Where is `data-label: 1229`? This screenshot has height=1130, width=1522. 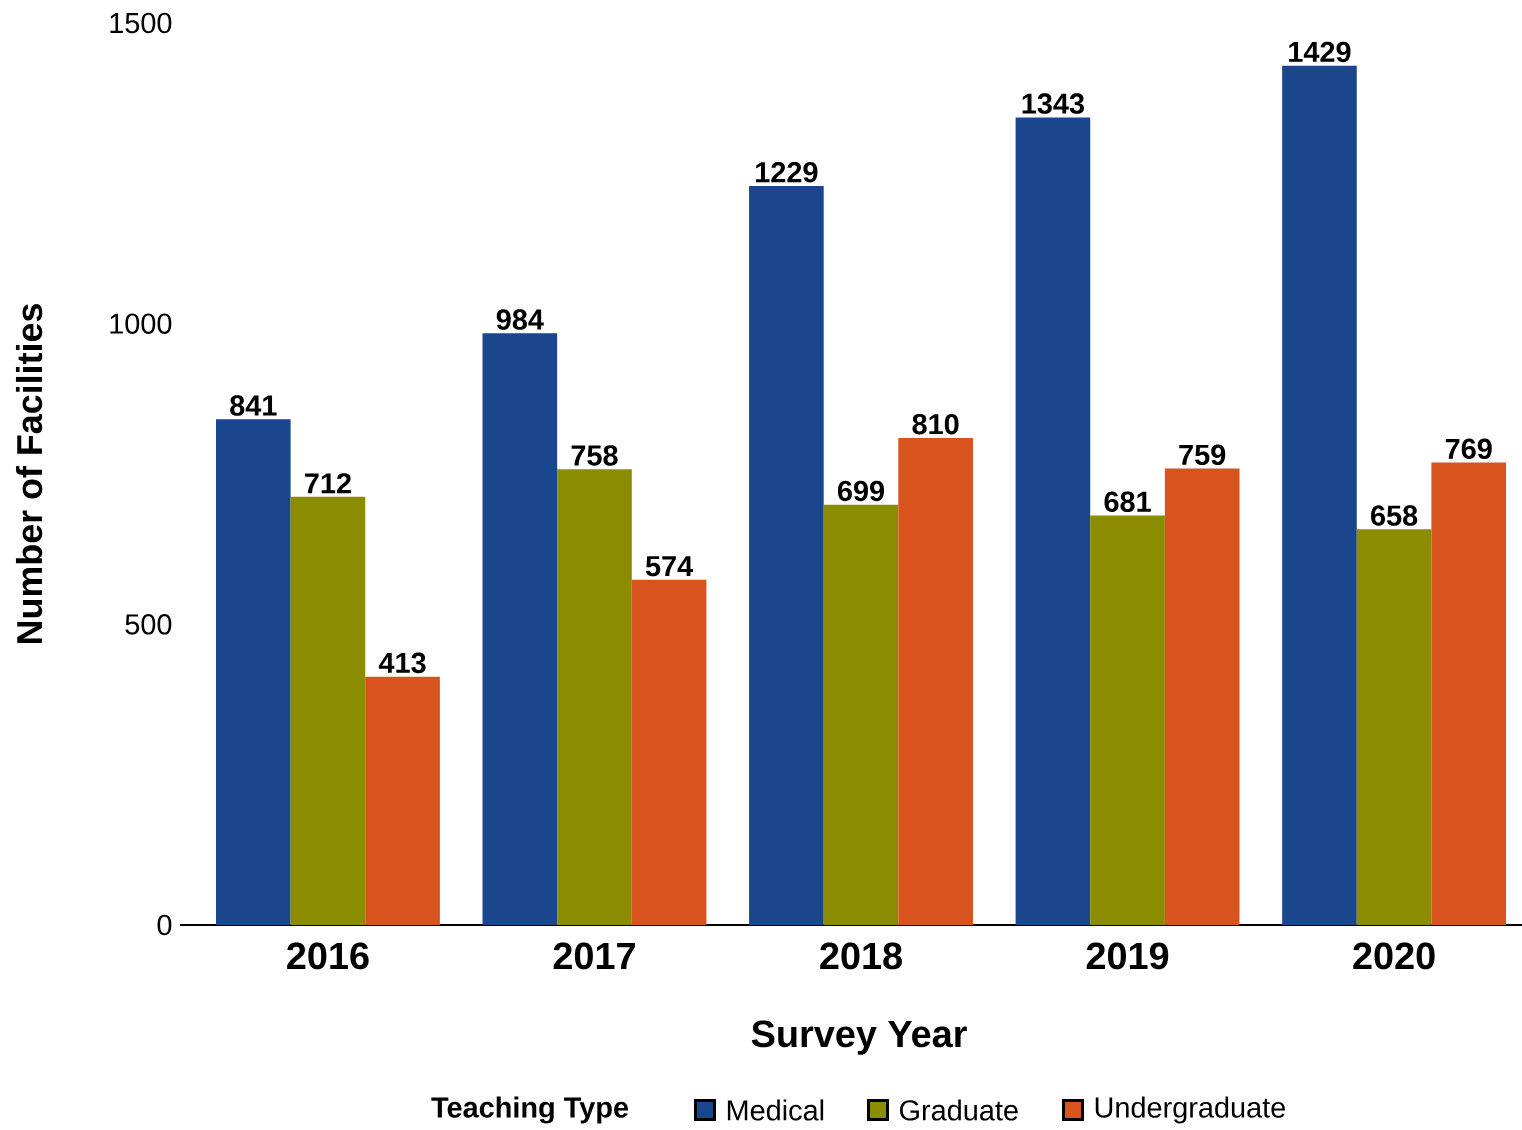 data-label: 1229 is located at coordinates (787, 172).